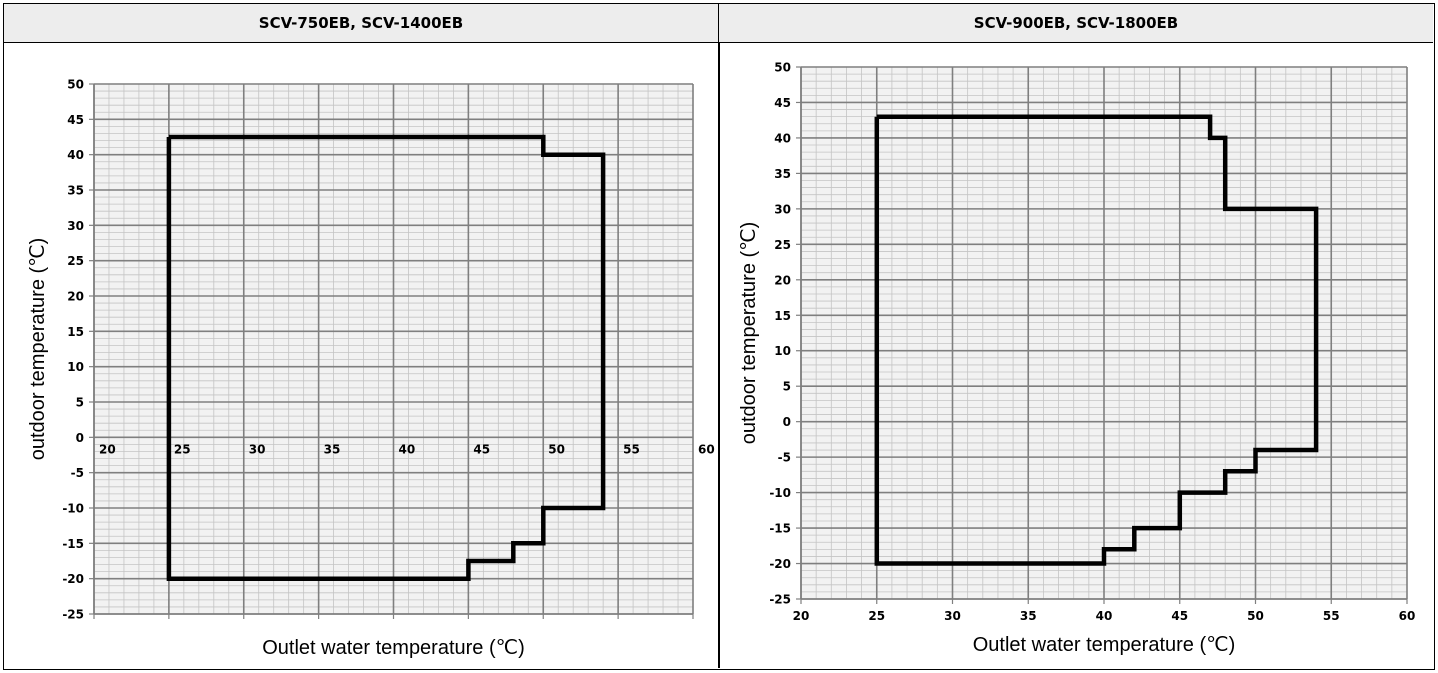  What do you see at coordinates (1076, 23) in the screenshot?
I see `chart-title-right: SCV-900EB, SCV-1800EB` at bounding box center [1076, 23].